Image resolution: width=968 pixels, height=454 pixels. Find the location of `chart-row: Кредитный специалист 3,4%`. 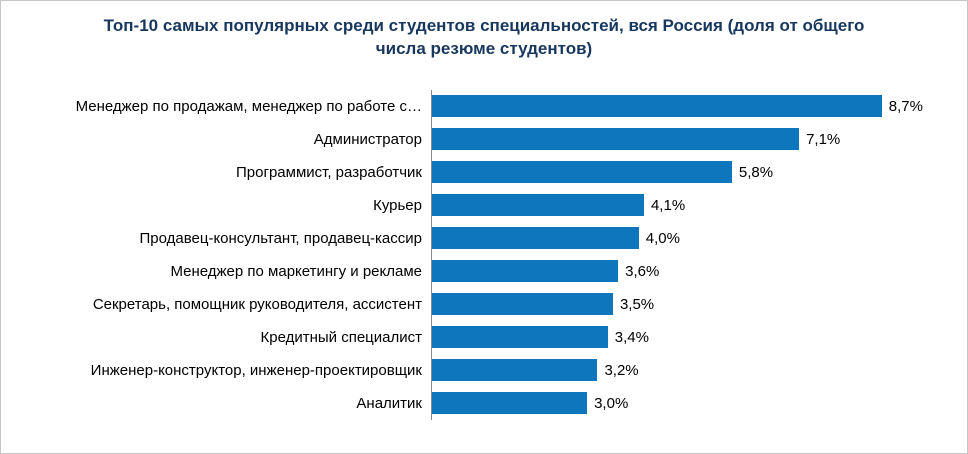

chart-row: Кредитный специалист 3,4% is located at coordinates (479, 337).